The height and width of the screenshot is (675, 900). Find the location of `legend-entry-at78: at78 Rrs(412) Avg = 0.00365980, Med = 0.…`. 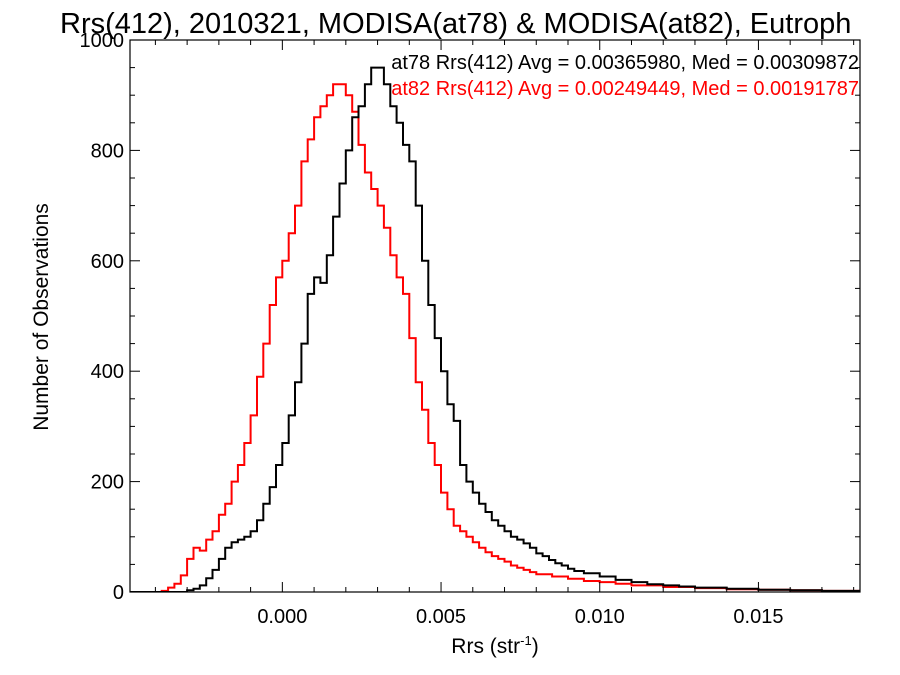

legend-entry-at78: at78 Rrs(412) Avg = 0.00365980, Med = 0.… is located at coordinates (625, 63).